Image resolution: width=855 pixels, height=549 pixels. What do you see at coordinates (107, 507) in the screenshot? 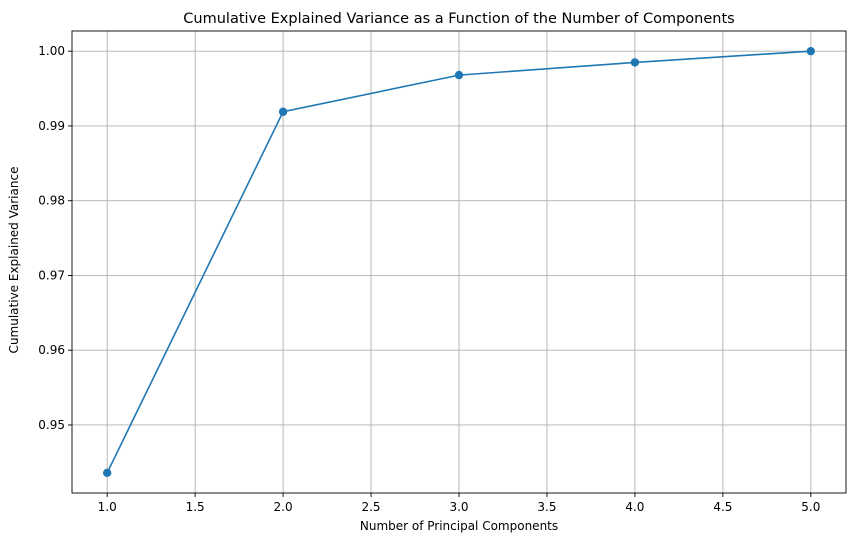
I see `x-tick-label: 1.0` at bounding box center [107, 507].